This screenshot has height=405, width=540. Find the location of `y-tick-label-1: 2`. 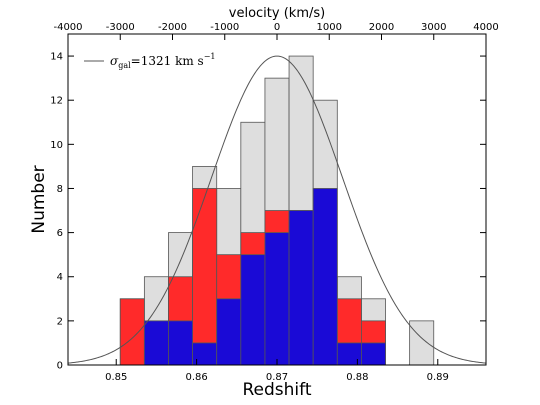

y-tick-label-1: 2 is located at coordinates (60, 321).